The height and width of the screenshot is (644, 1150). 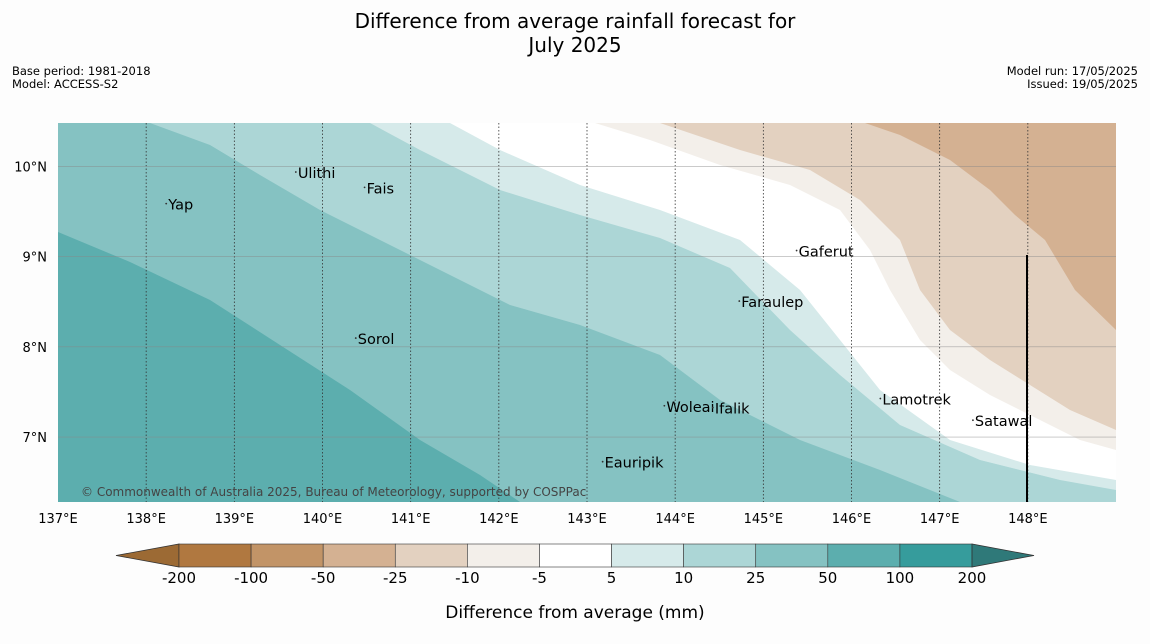 What do you see at coordinates (180, 206) in the screenshot?
I see `place-label: Yap` at bounding box center [180, 206].